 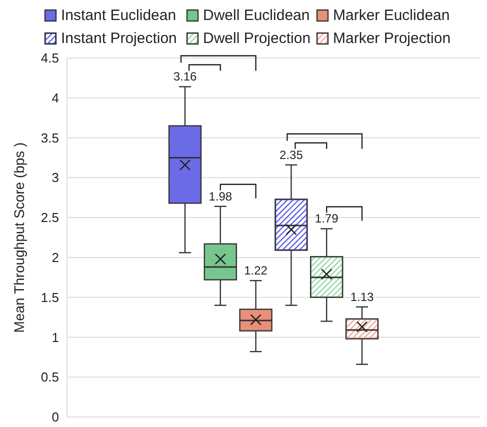 I want to click on text: 3.16, so click(x=185, y=77).